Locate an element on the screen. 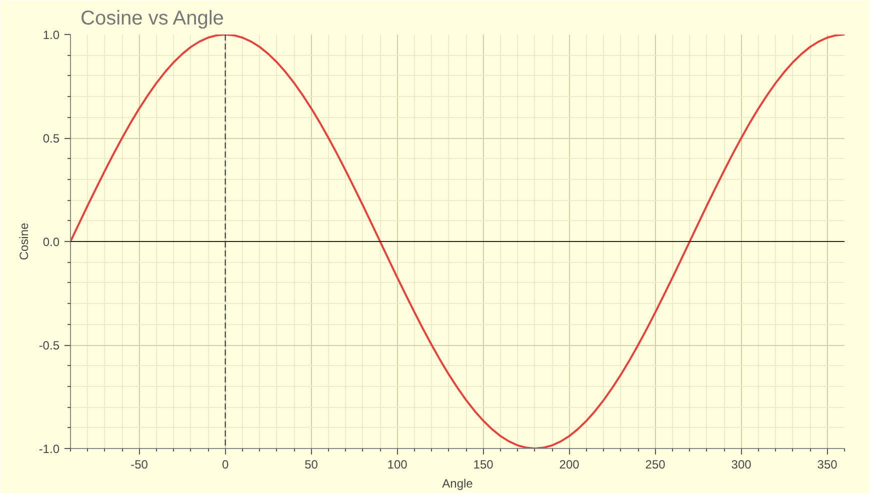 The height and width of the screenshot is (493, 869). y-tick-label: 0.0 is located at coordinates (51, 242).